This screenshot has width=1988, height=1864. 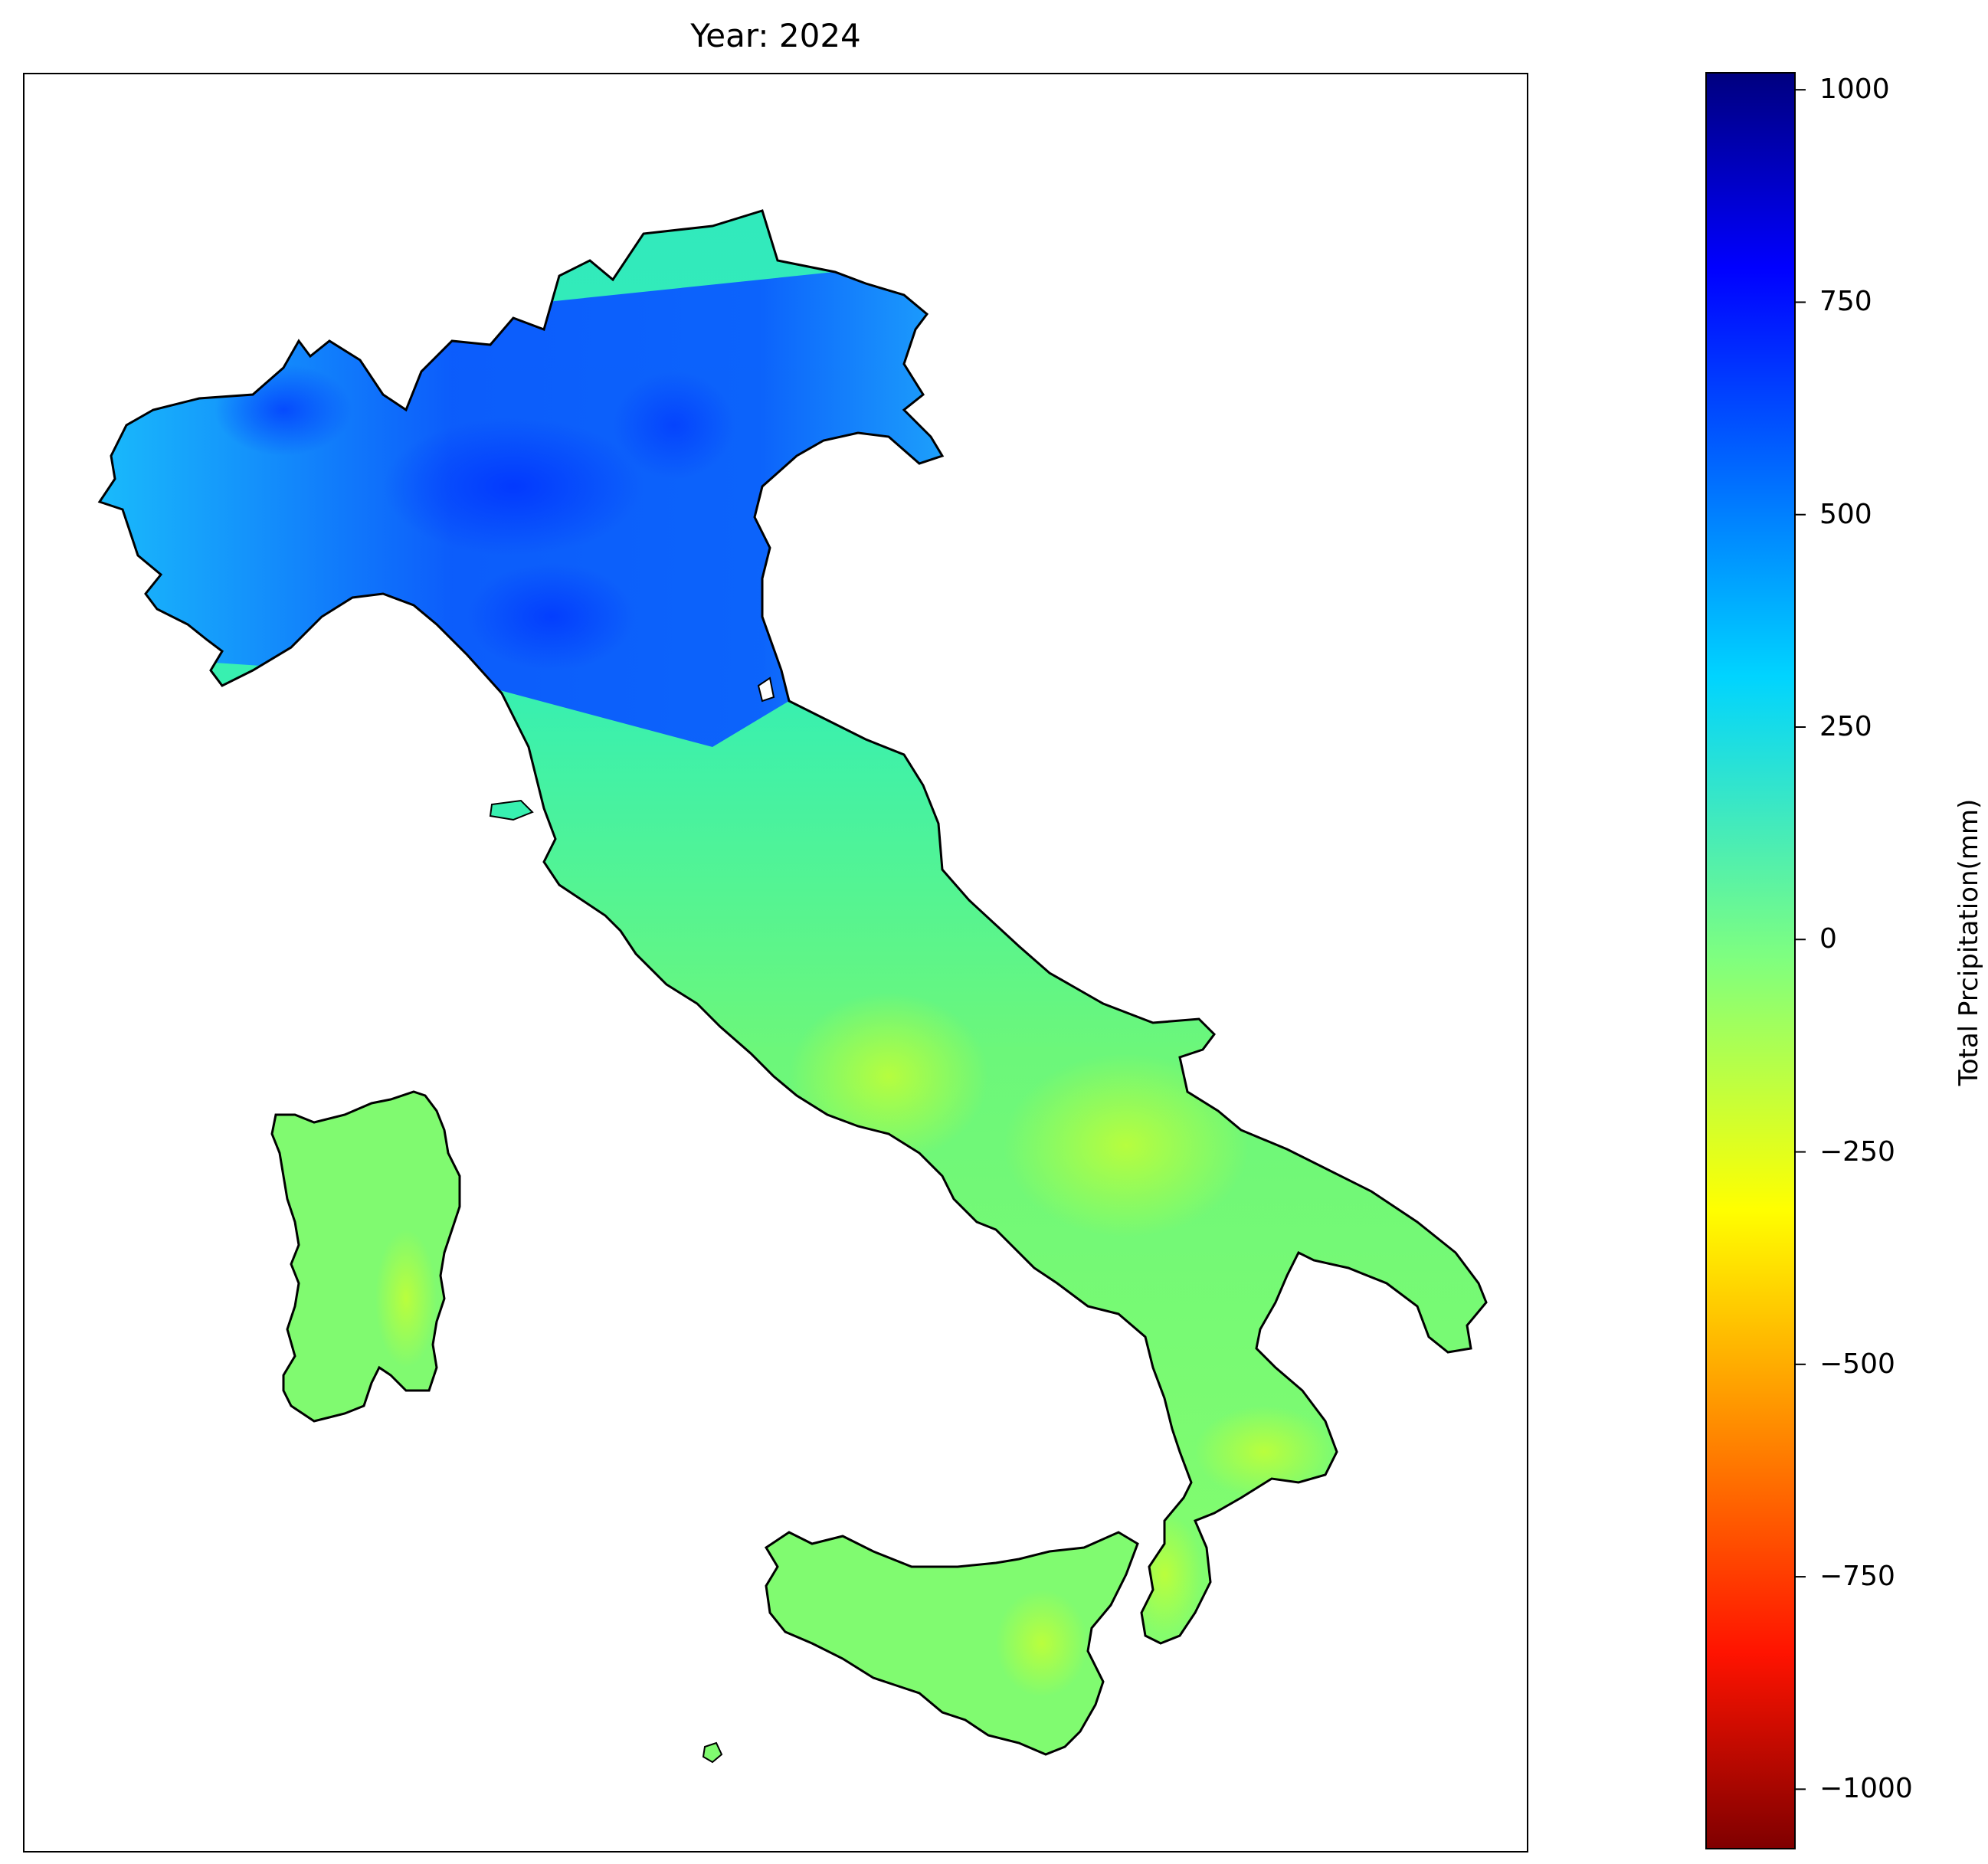 What do you see at coordinates (712, 1752) in the screenshot?
I see `pantelleria-island` at bounding box center [712, 1752].